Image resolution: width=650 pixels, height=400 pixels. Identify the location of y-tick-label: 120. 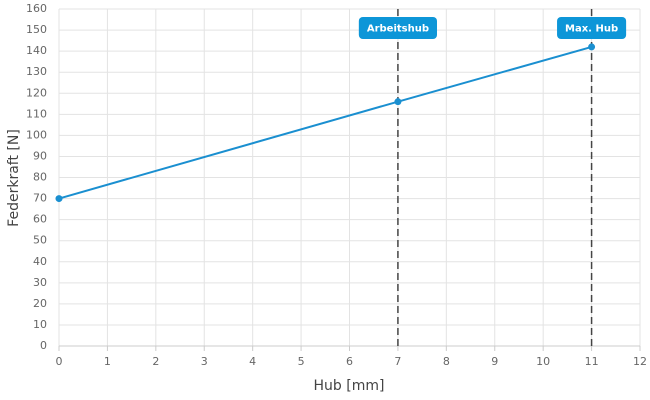
(36, 92).